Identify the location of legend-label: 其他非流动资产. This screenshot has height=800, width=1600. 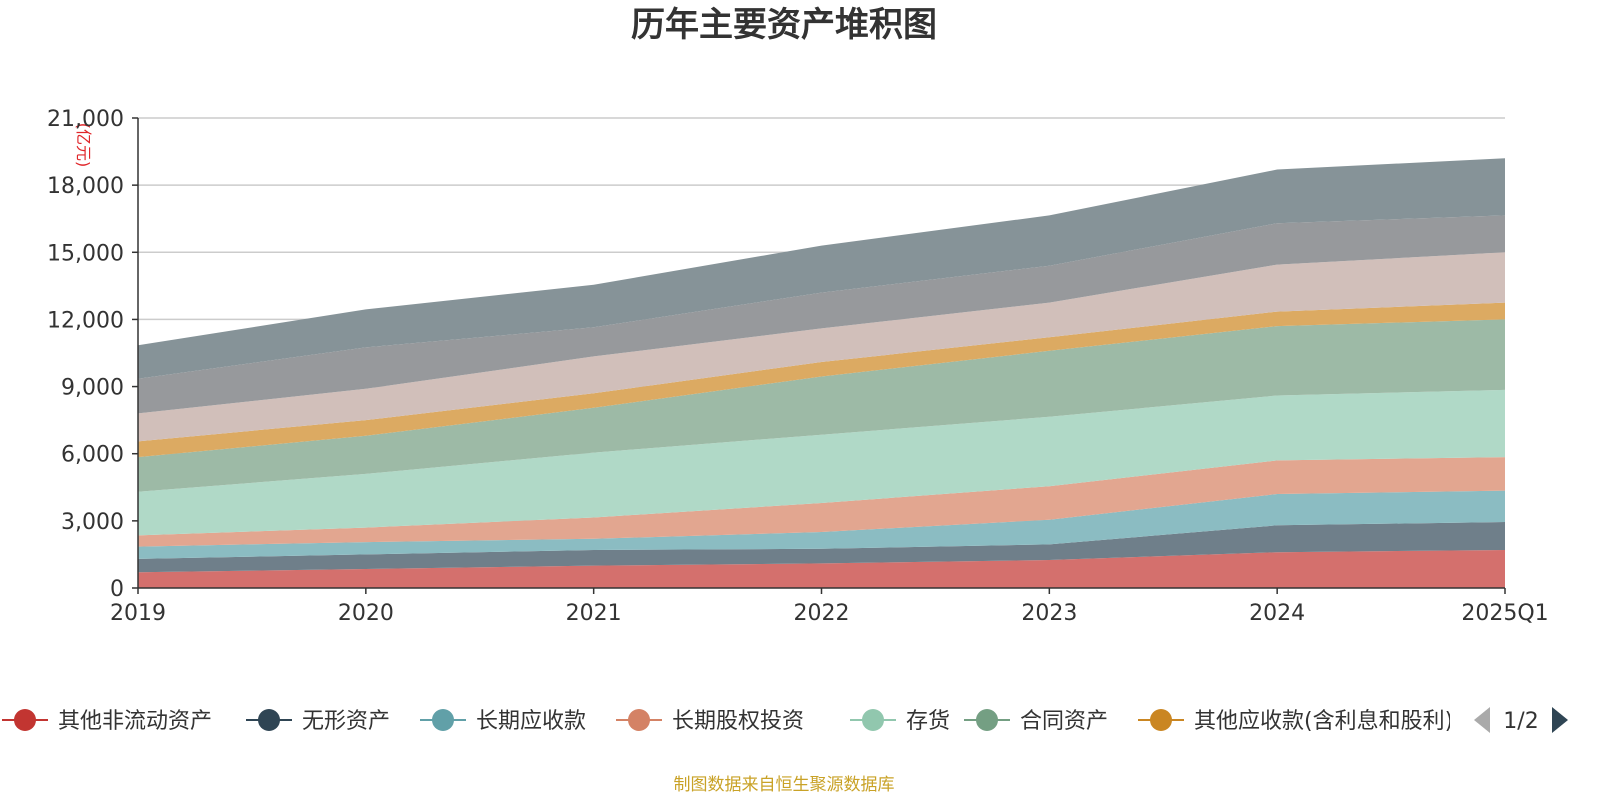
(135, 721).